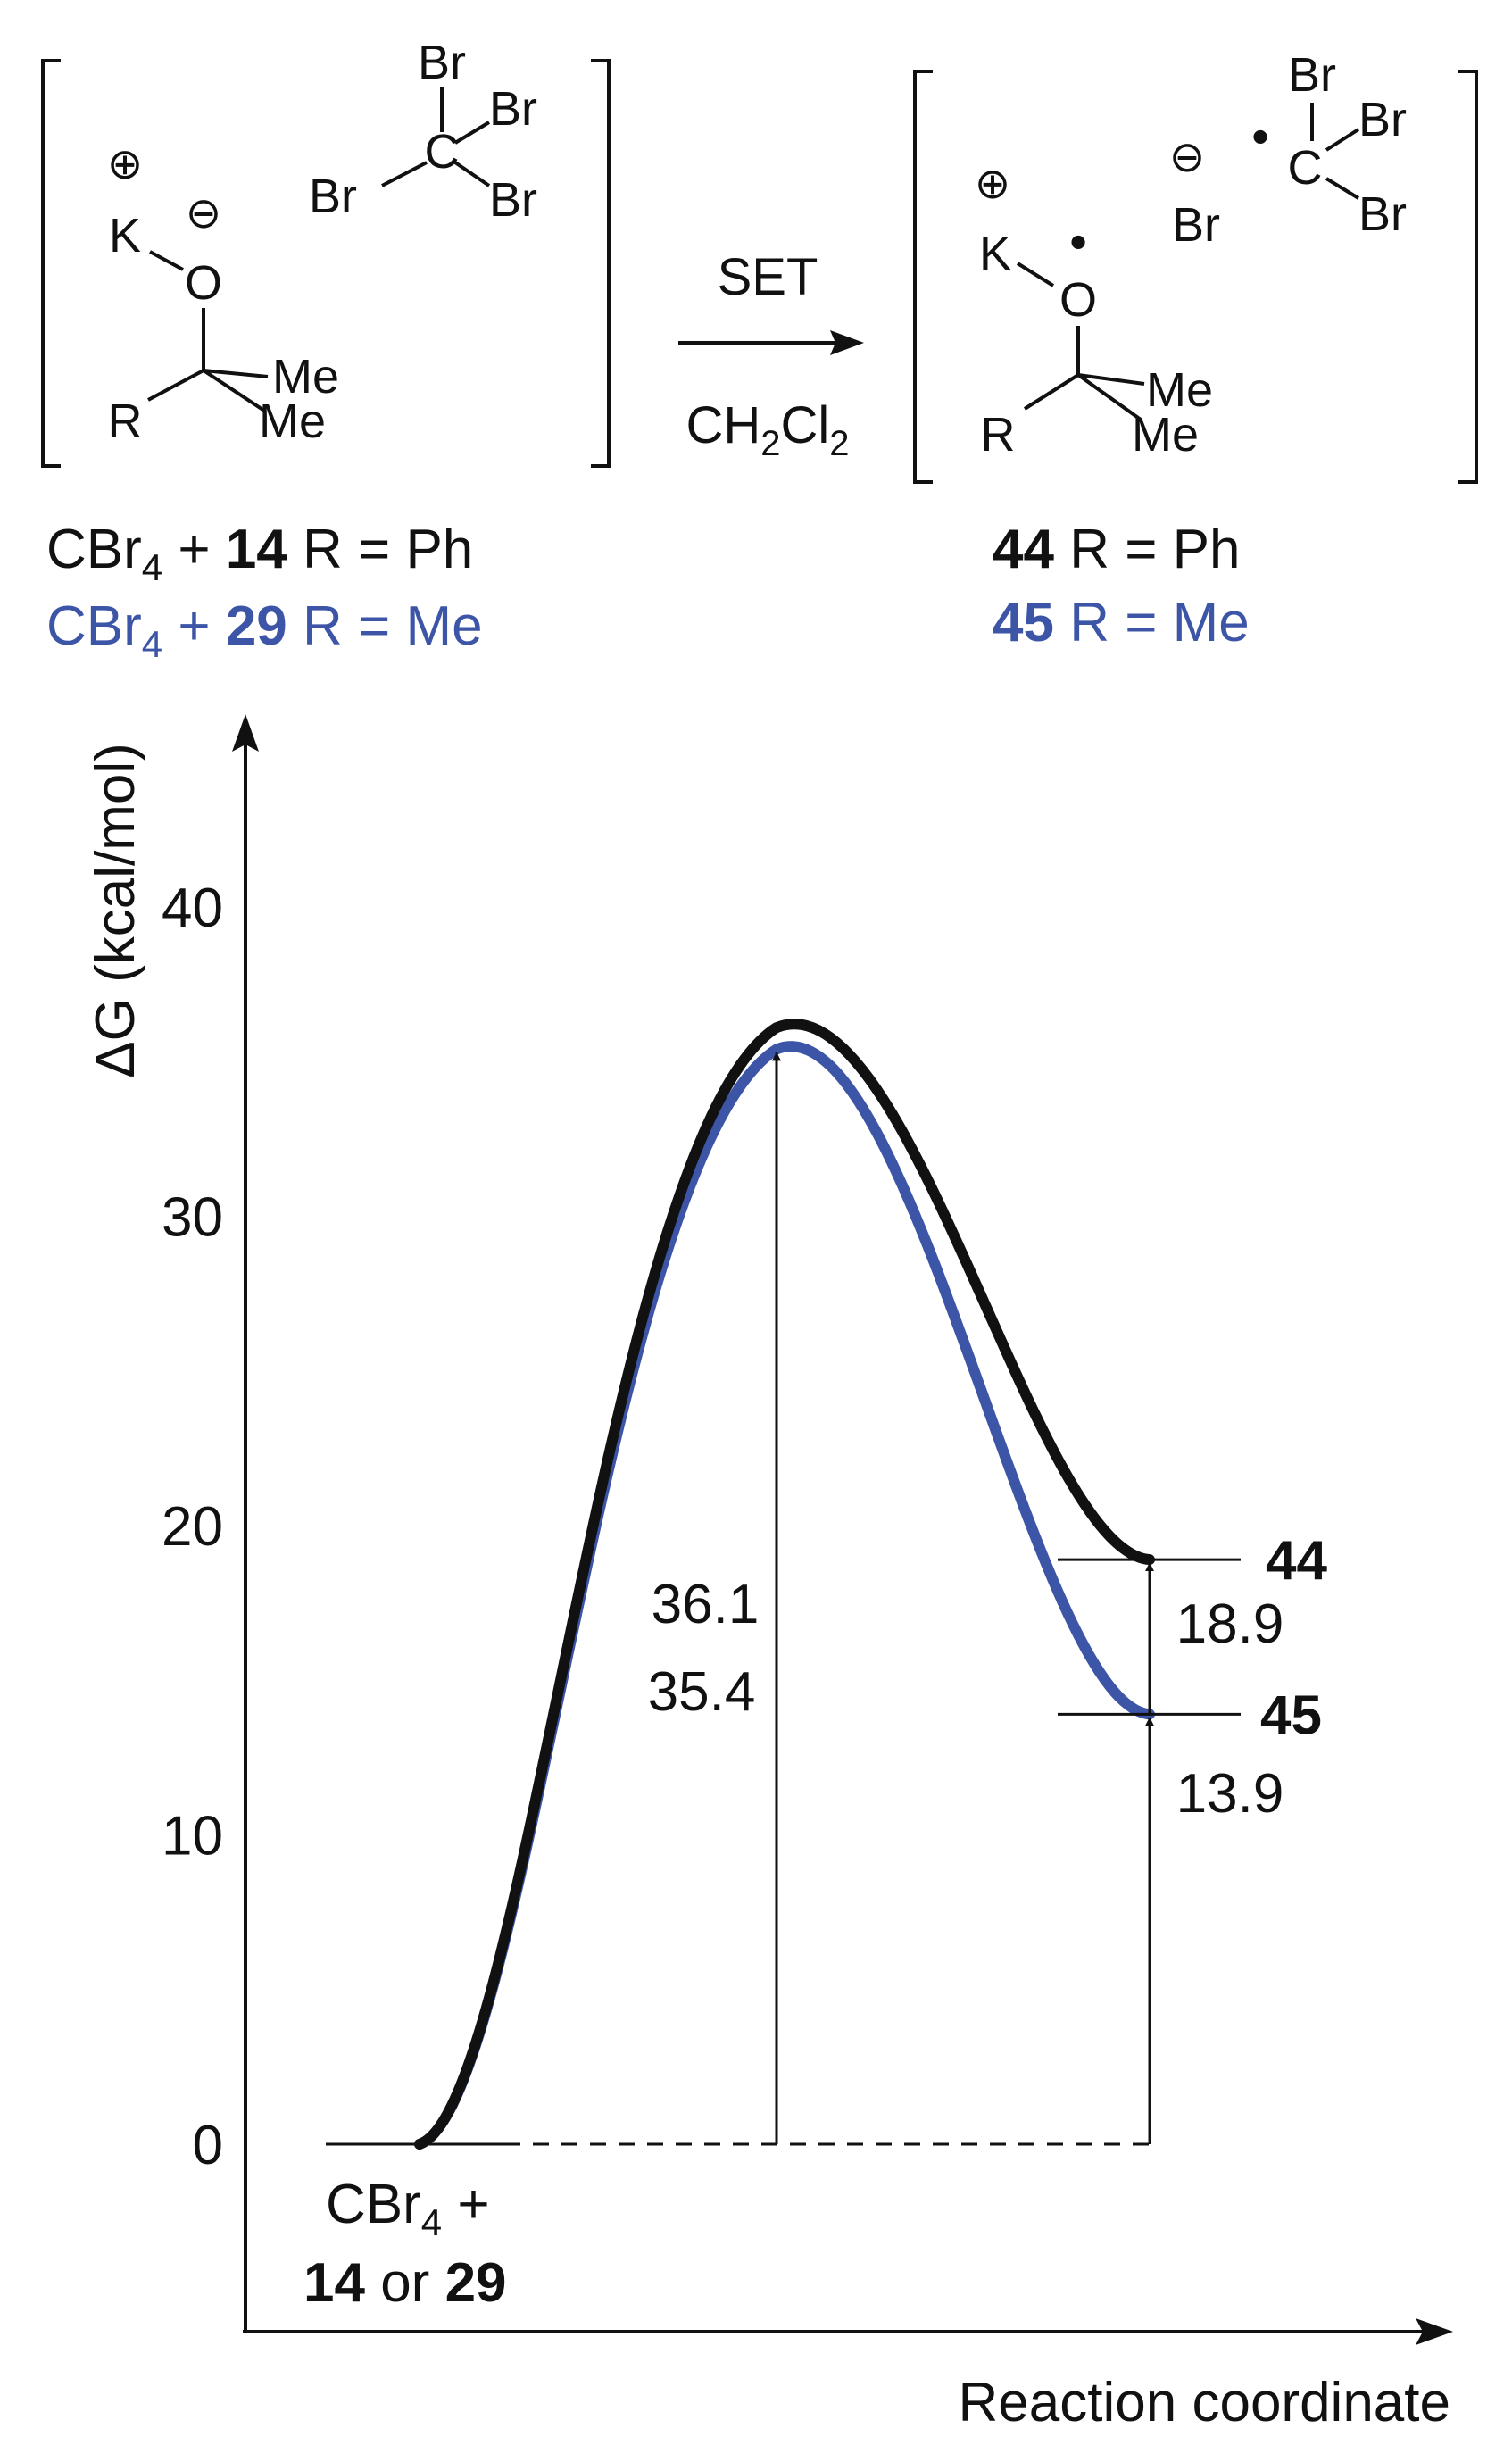 The height and width of the screenshot is (2462, 1512). I want to click on product-carbon-radical: •, so click(1260, 136).